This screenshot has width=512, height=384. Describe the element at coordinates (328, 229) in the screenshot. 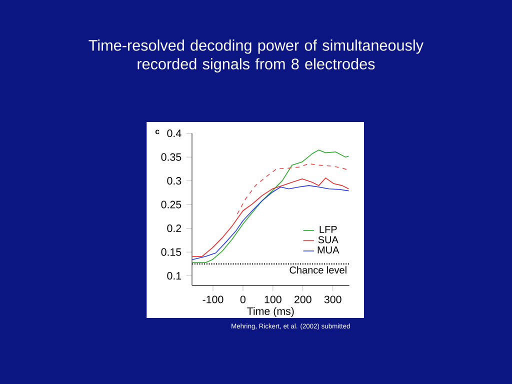

I see `legend-label: LFP` at that location.